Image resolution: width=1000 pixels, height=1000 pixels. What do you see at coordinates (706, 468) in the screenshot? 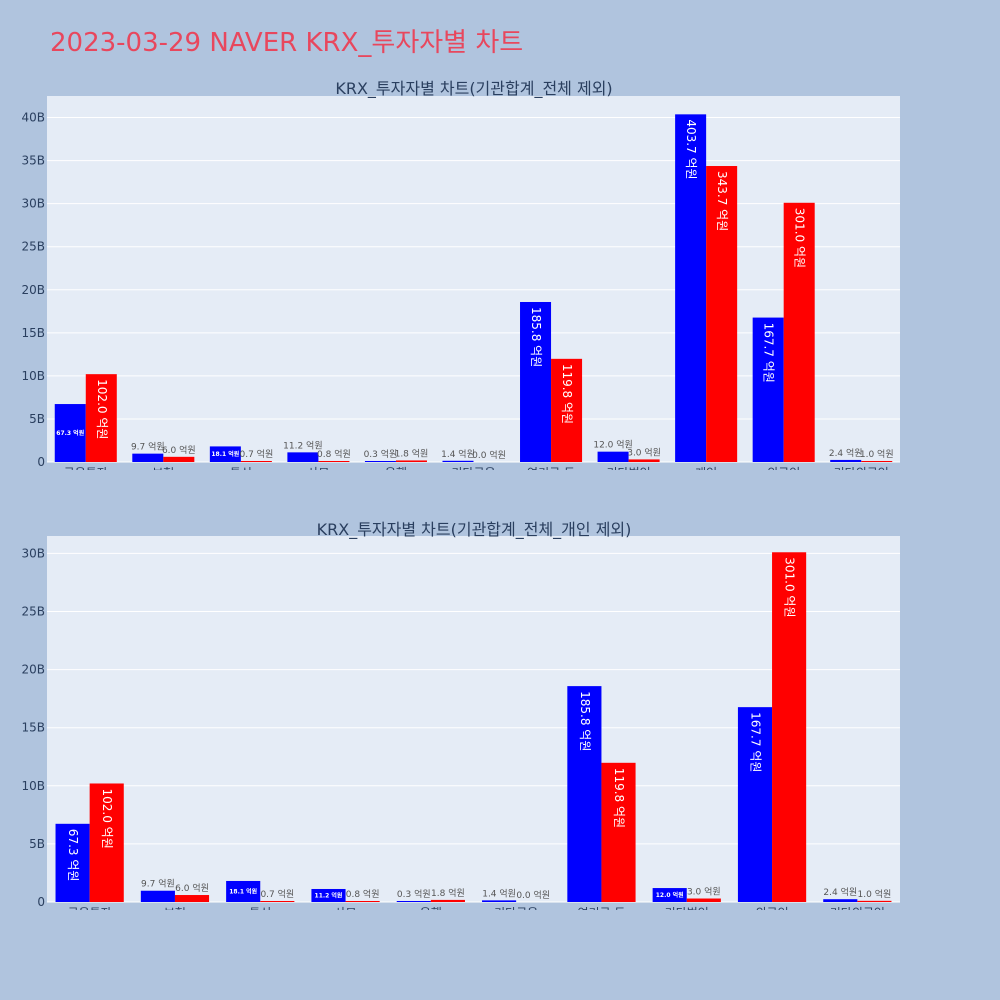
I see `x-tick-label: 개인` at bounding box center [706, 468].